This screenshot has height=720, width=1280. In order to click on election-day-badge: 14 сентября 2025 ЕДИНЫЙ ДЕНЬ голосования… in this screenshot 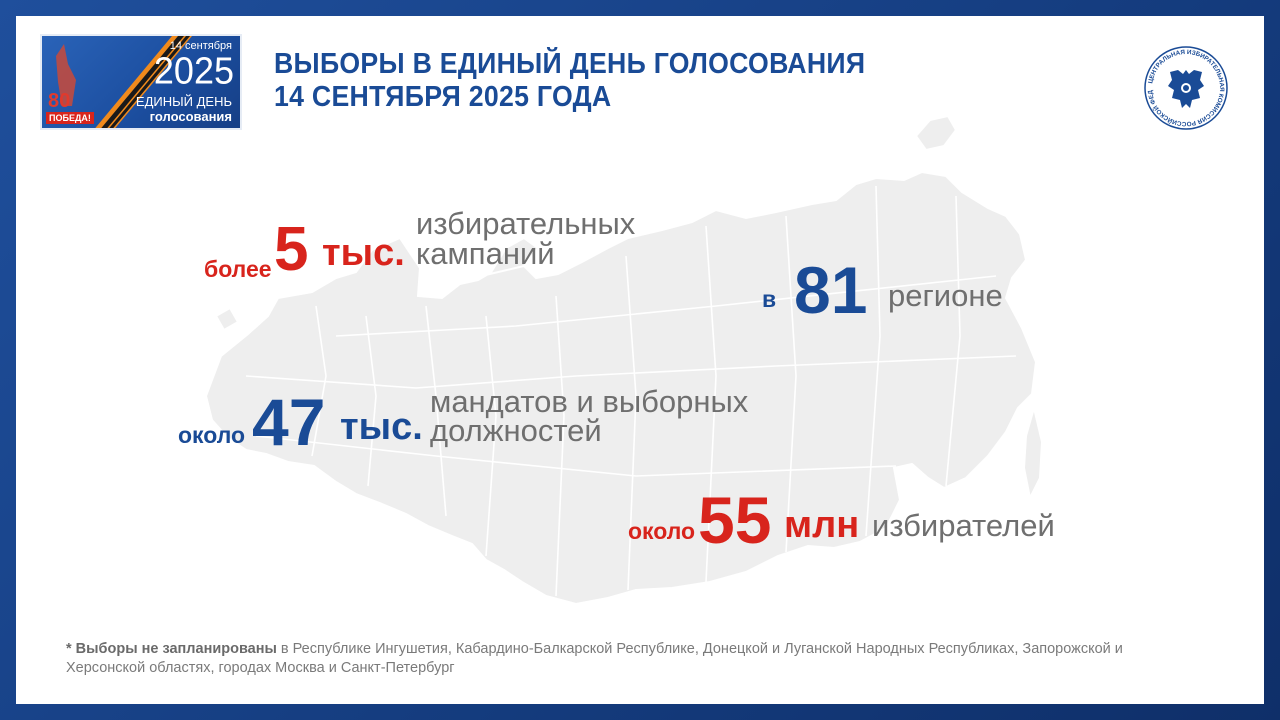, I will do `click(141, 82)`.